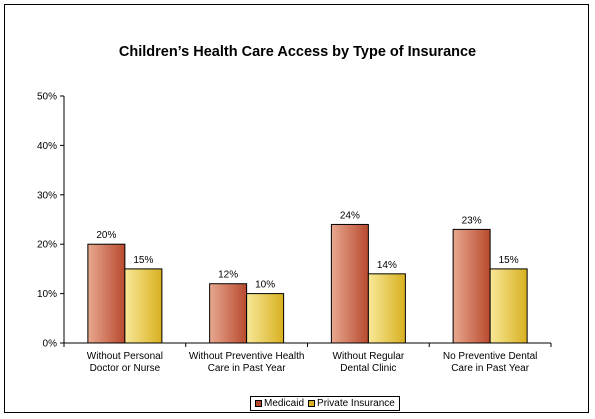  I want to click on y-tick-label: 40%, so click(47, 146).